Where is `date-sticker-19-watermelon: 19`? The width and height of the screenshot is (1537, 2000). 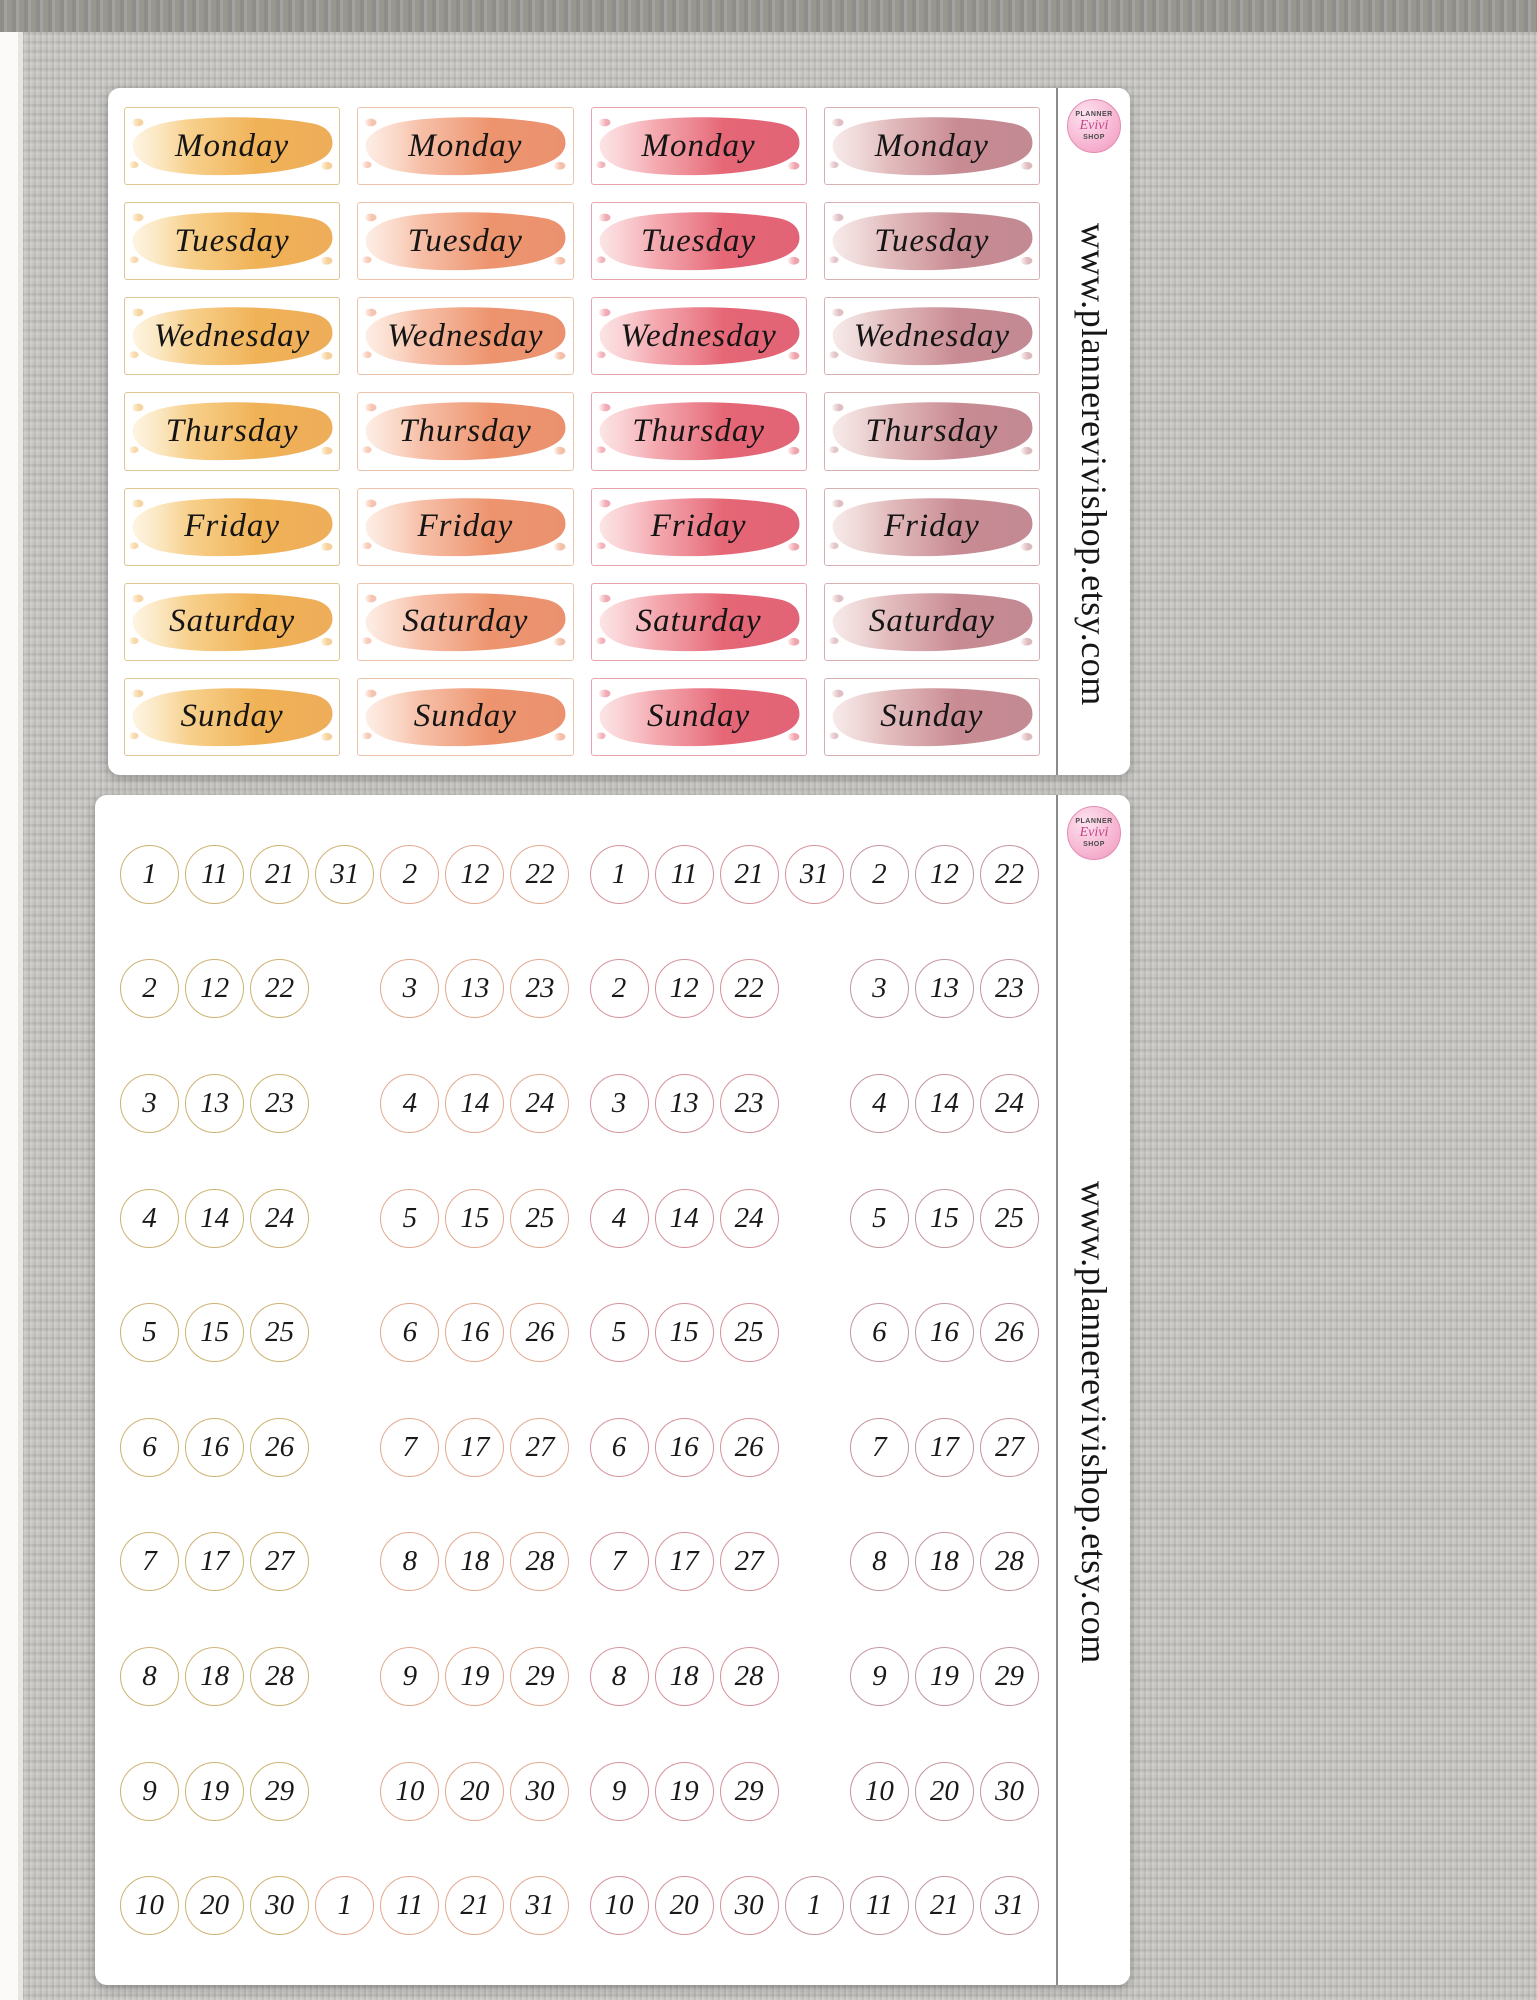
date-sticker-19-watermelon: 19 is located at coordinates (684, 1791).